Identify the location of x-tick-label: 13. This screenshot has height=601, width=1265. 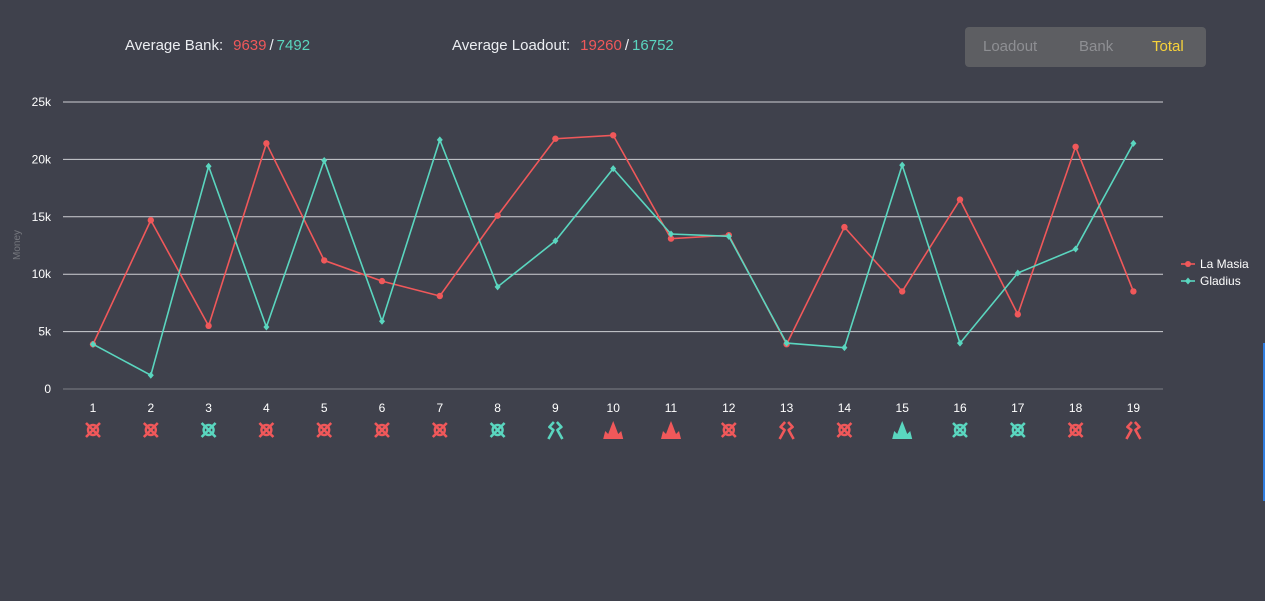
(787, 408).